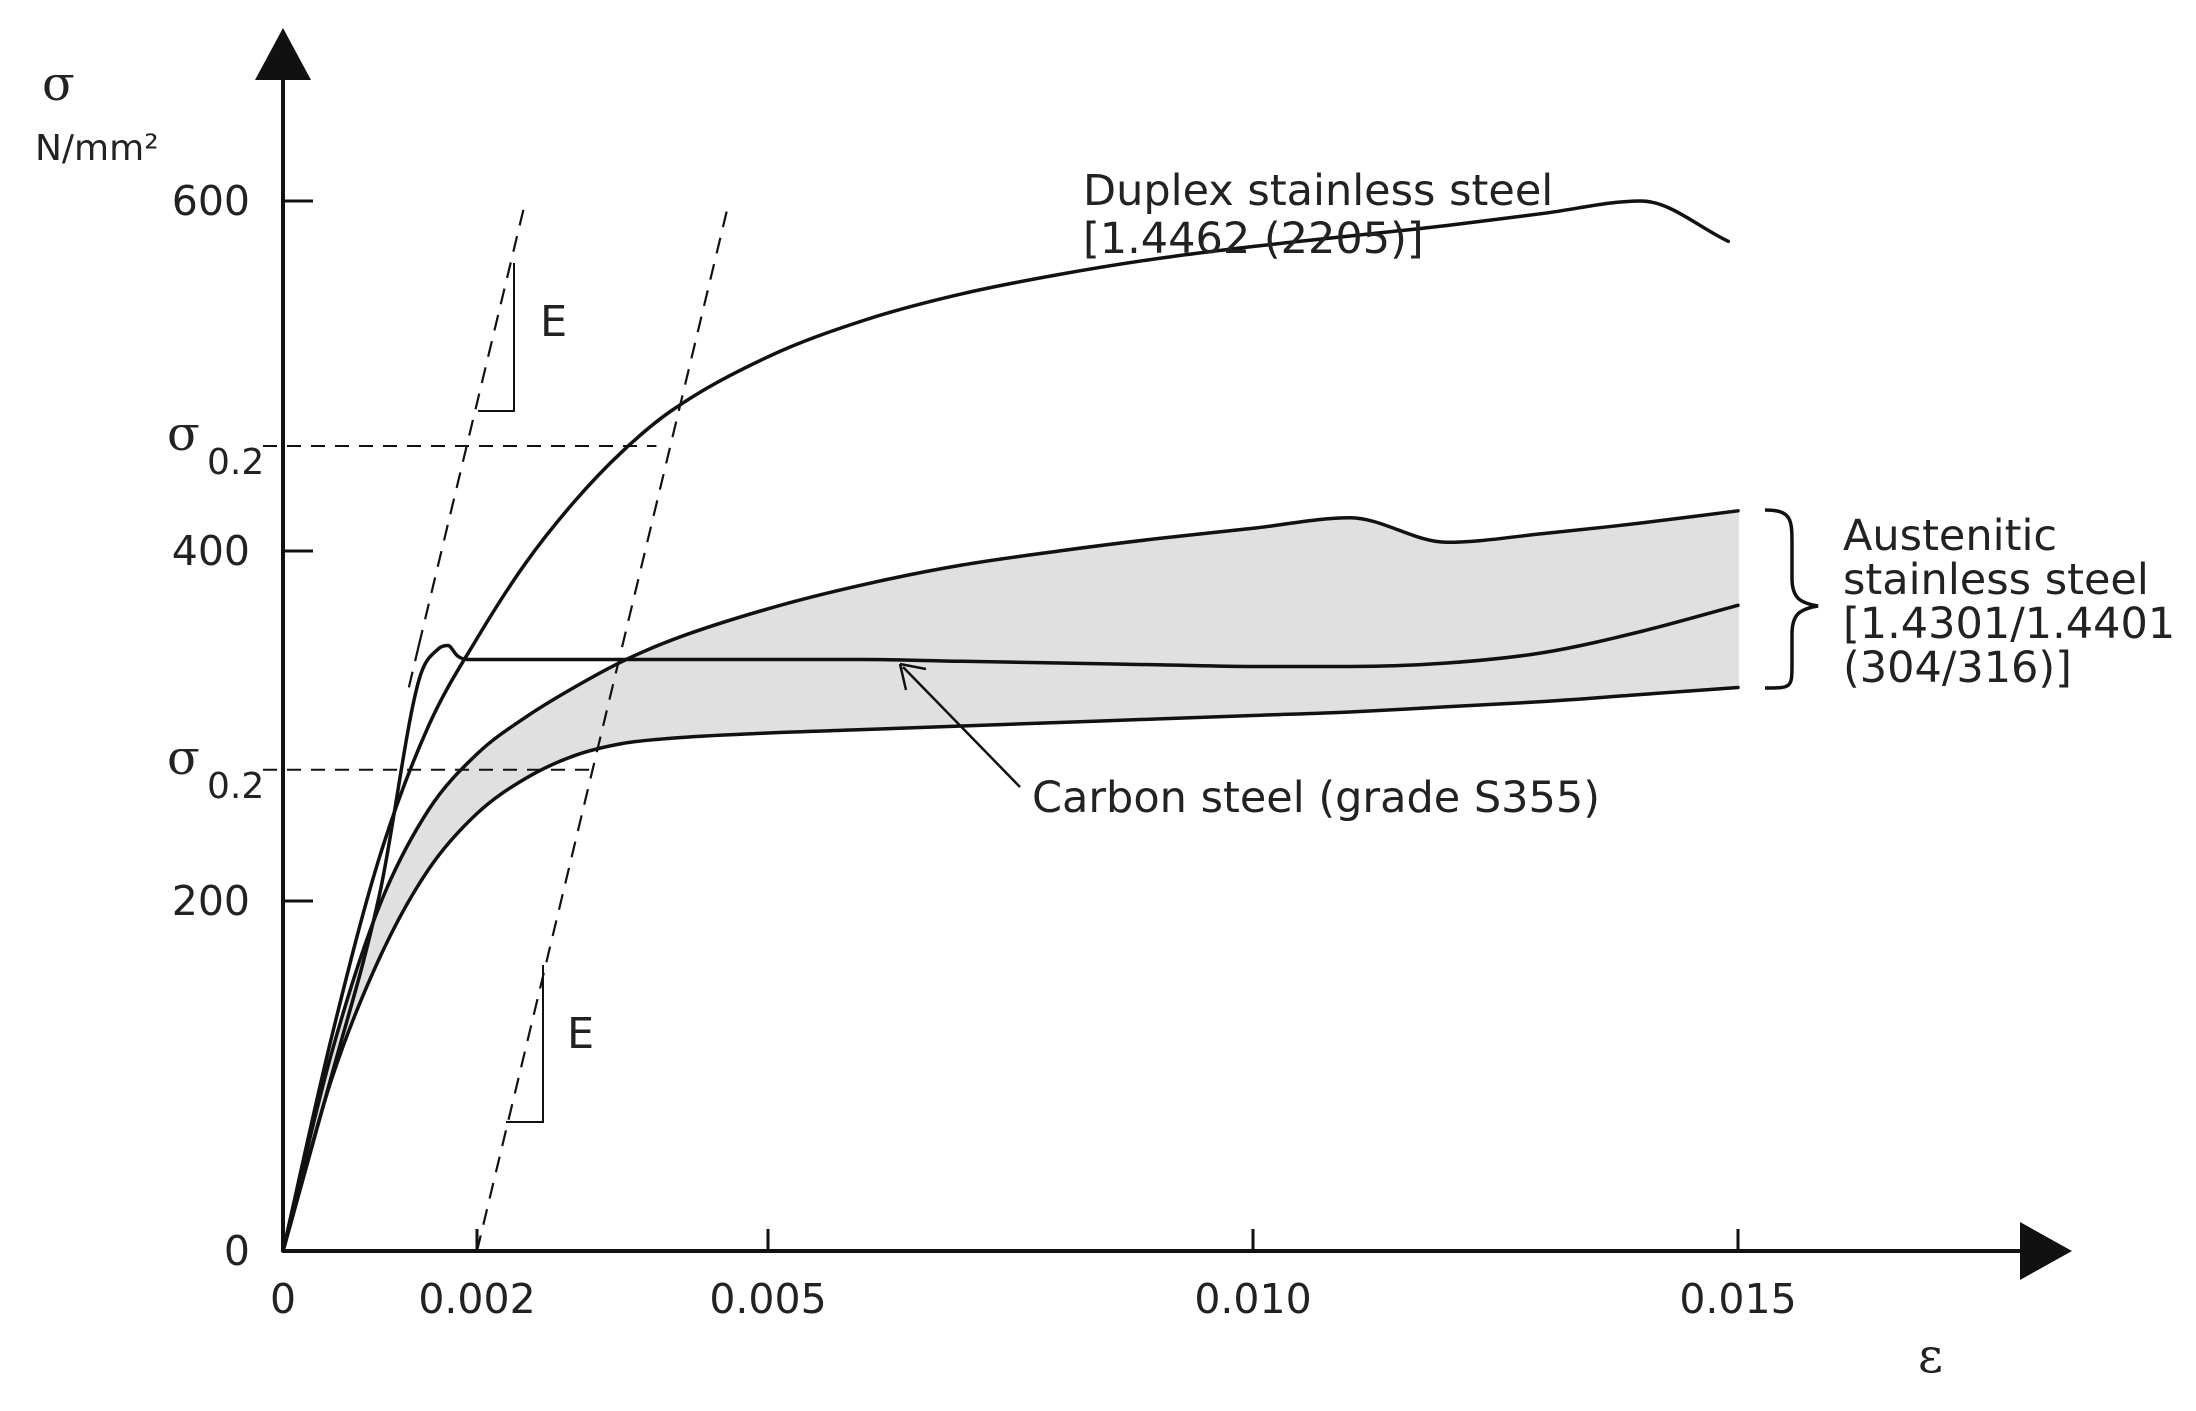  What do you see at coordinates (525, 1044) in the screenshot?
I see `slope-triangle-lower` at bounding box center [525, 1044].